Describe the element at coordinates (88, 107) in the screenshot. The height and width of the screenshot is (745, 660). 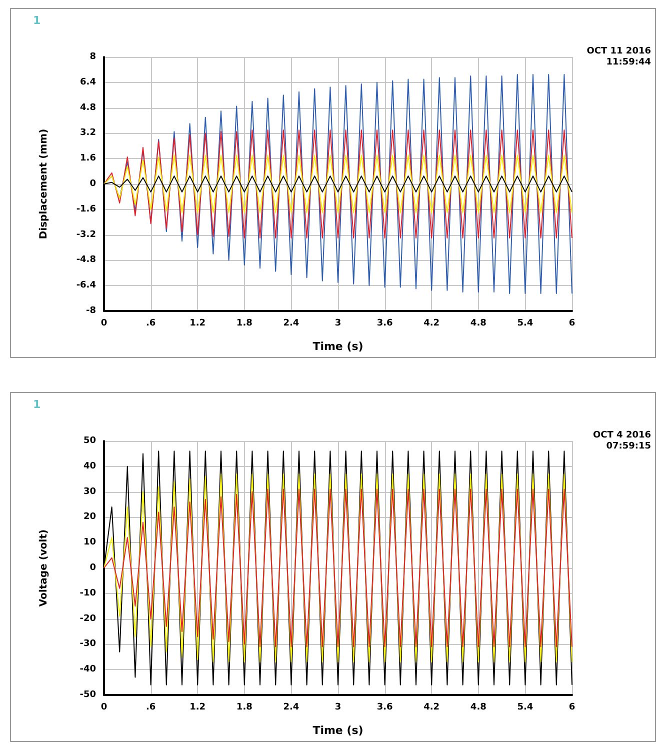
I see `y-tick-label: 4.8` at that location.